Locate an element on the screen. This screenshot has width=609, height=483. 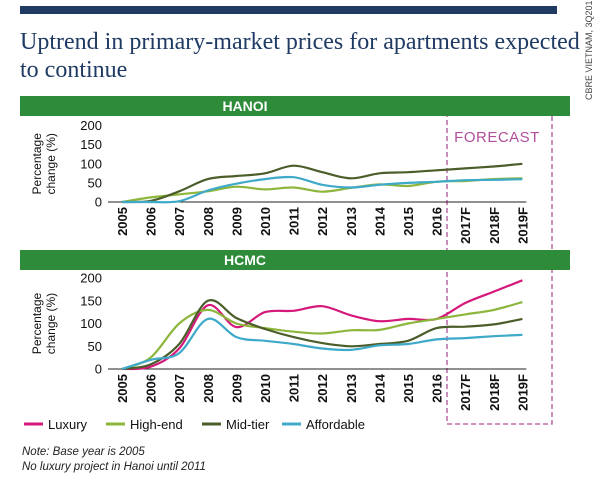
note-luxury-hanoi: No luxury project in Hanoi until 2011 is located at coordinates (114, 467).